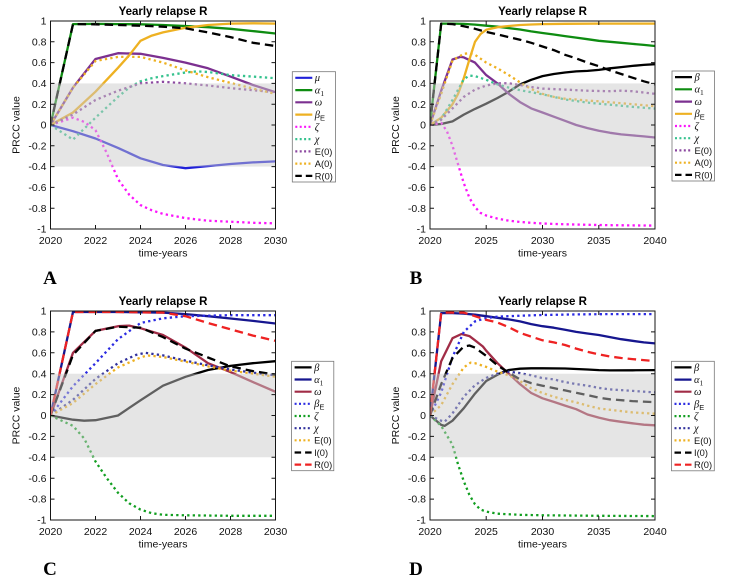  What do you see at coordinates (50, 278) in the screenshot?
I see `svg-text: A` at bounding box center [50, 278].